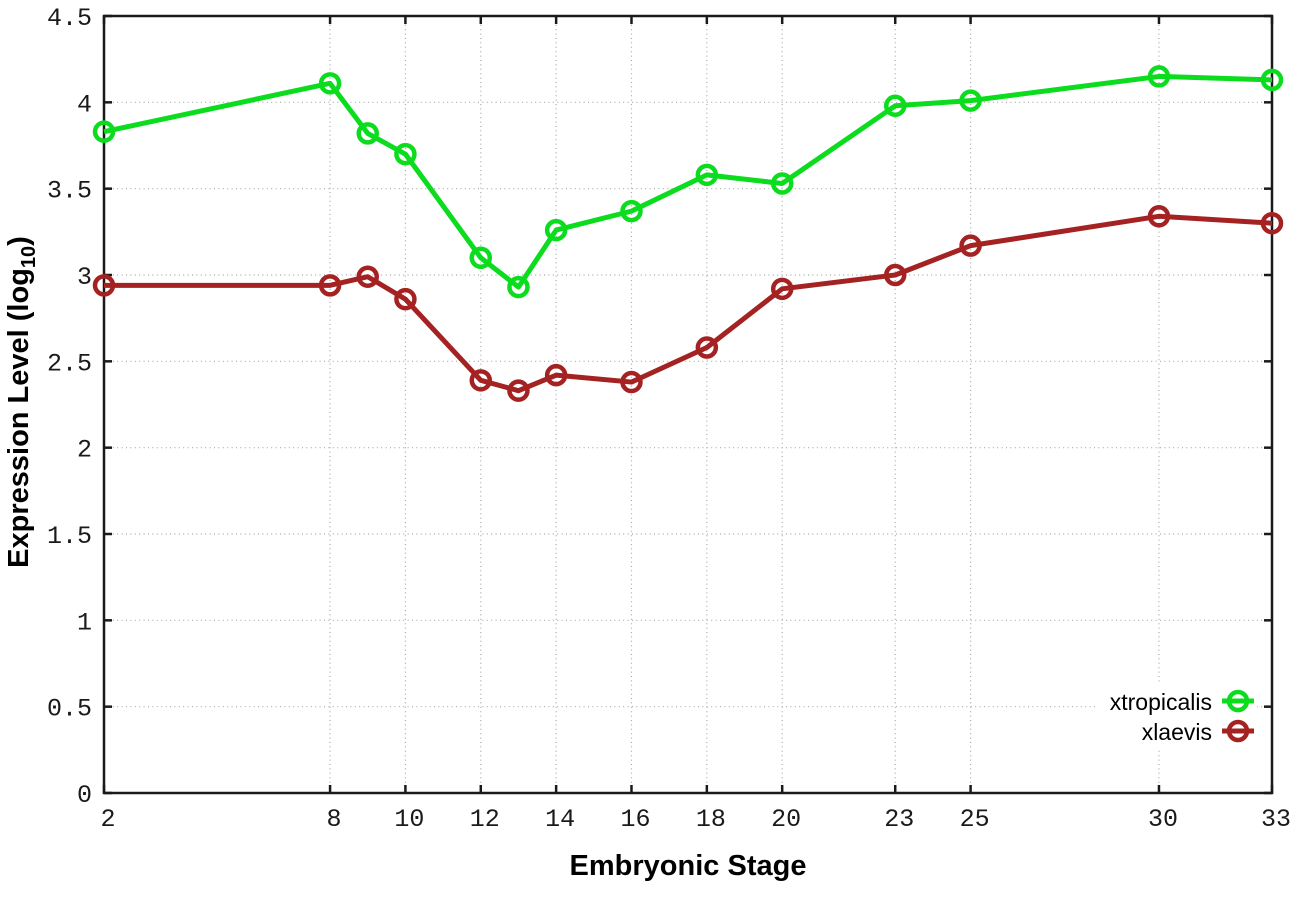 The width and height of the screenshot is (1296, 907). I want to click on y-tick-label: 1, so click(84, 622).